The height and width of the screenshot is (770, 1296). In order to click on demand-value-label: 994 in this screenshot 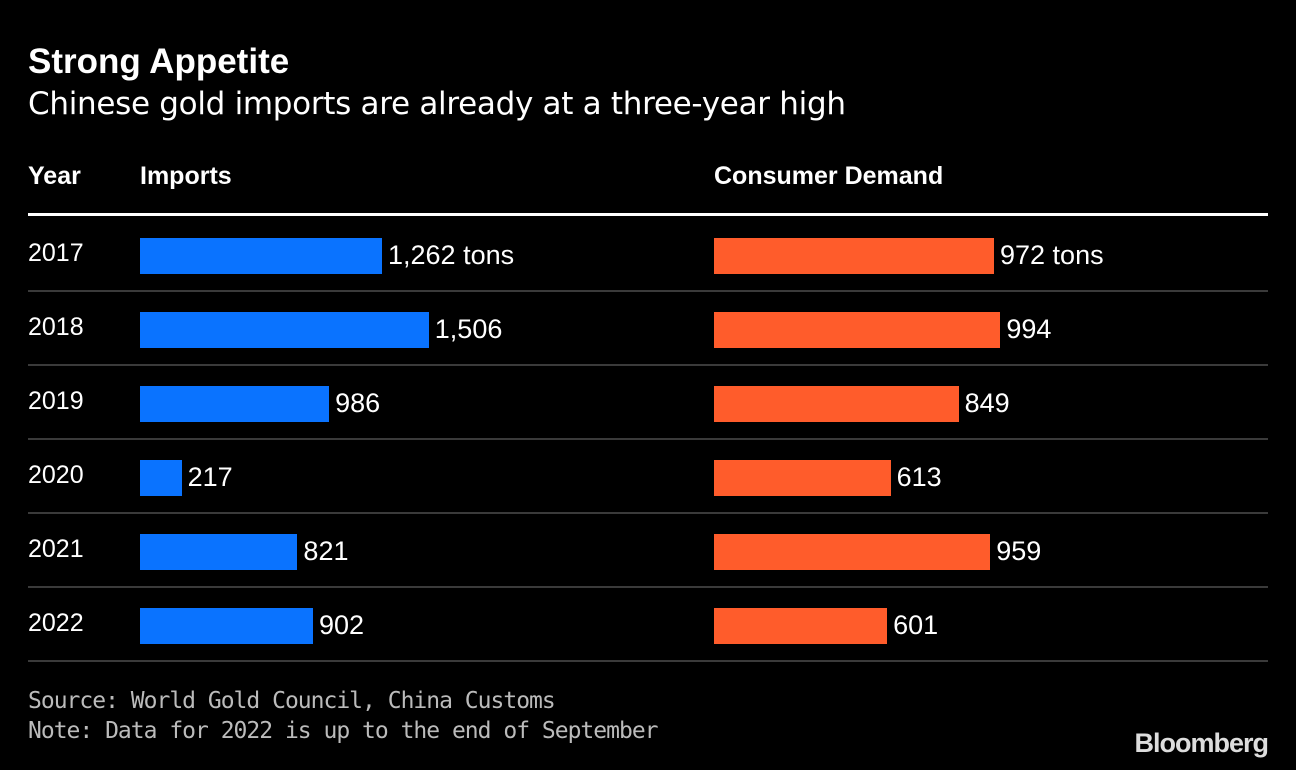, I will do `click(1029, 329)`.